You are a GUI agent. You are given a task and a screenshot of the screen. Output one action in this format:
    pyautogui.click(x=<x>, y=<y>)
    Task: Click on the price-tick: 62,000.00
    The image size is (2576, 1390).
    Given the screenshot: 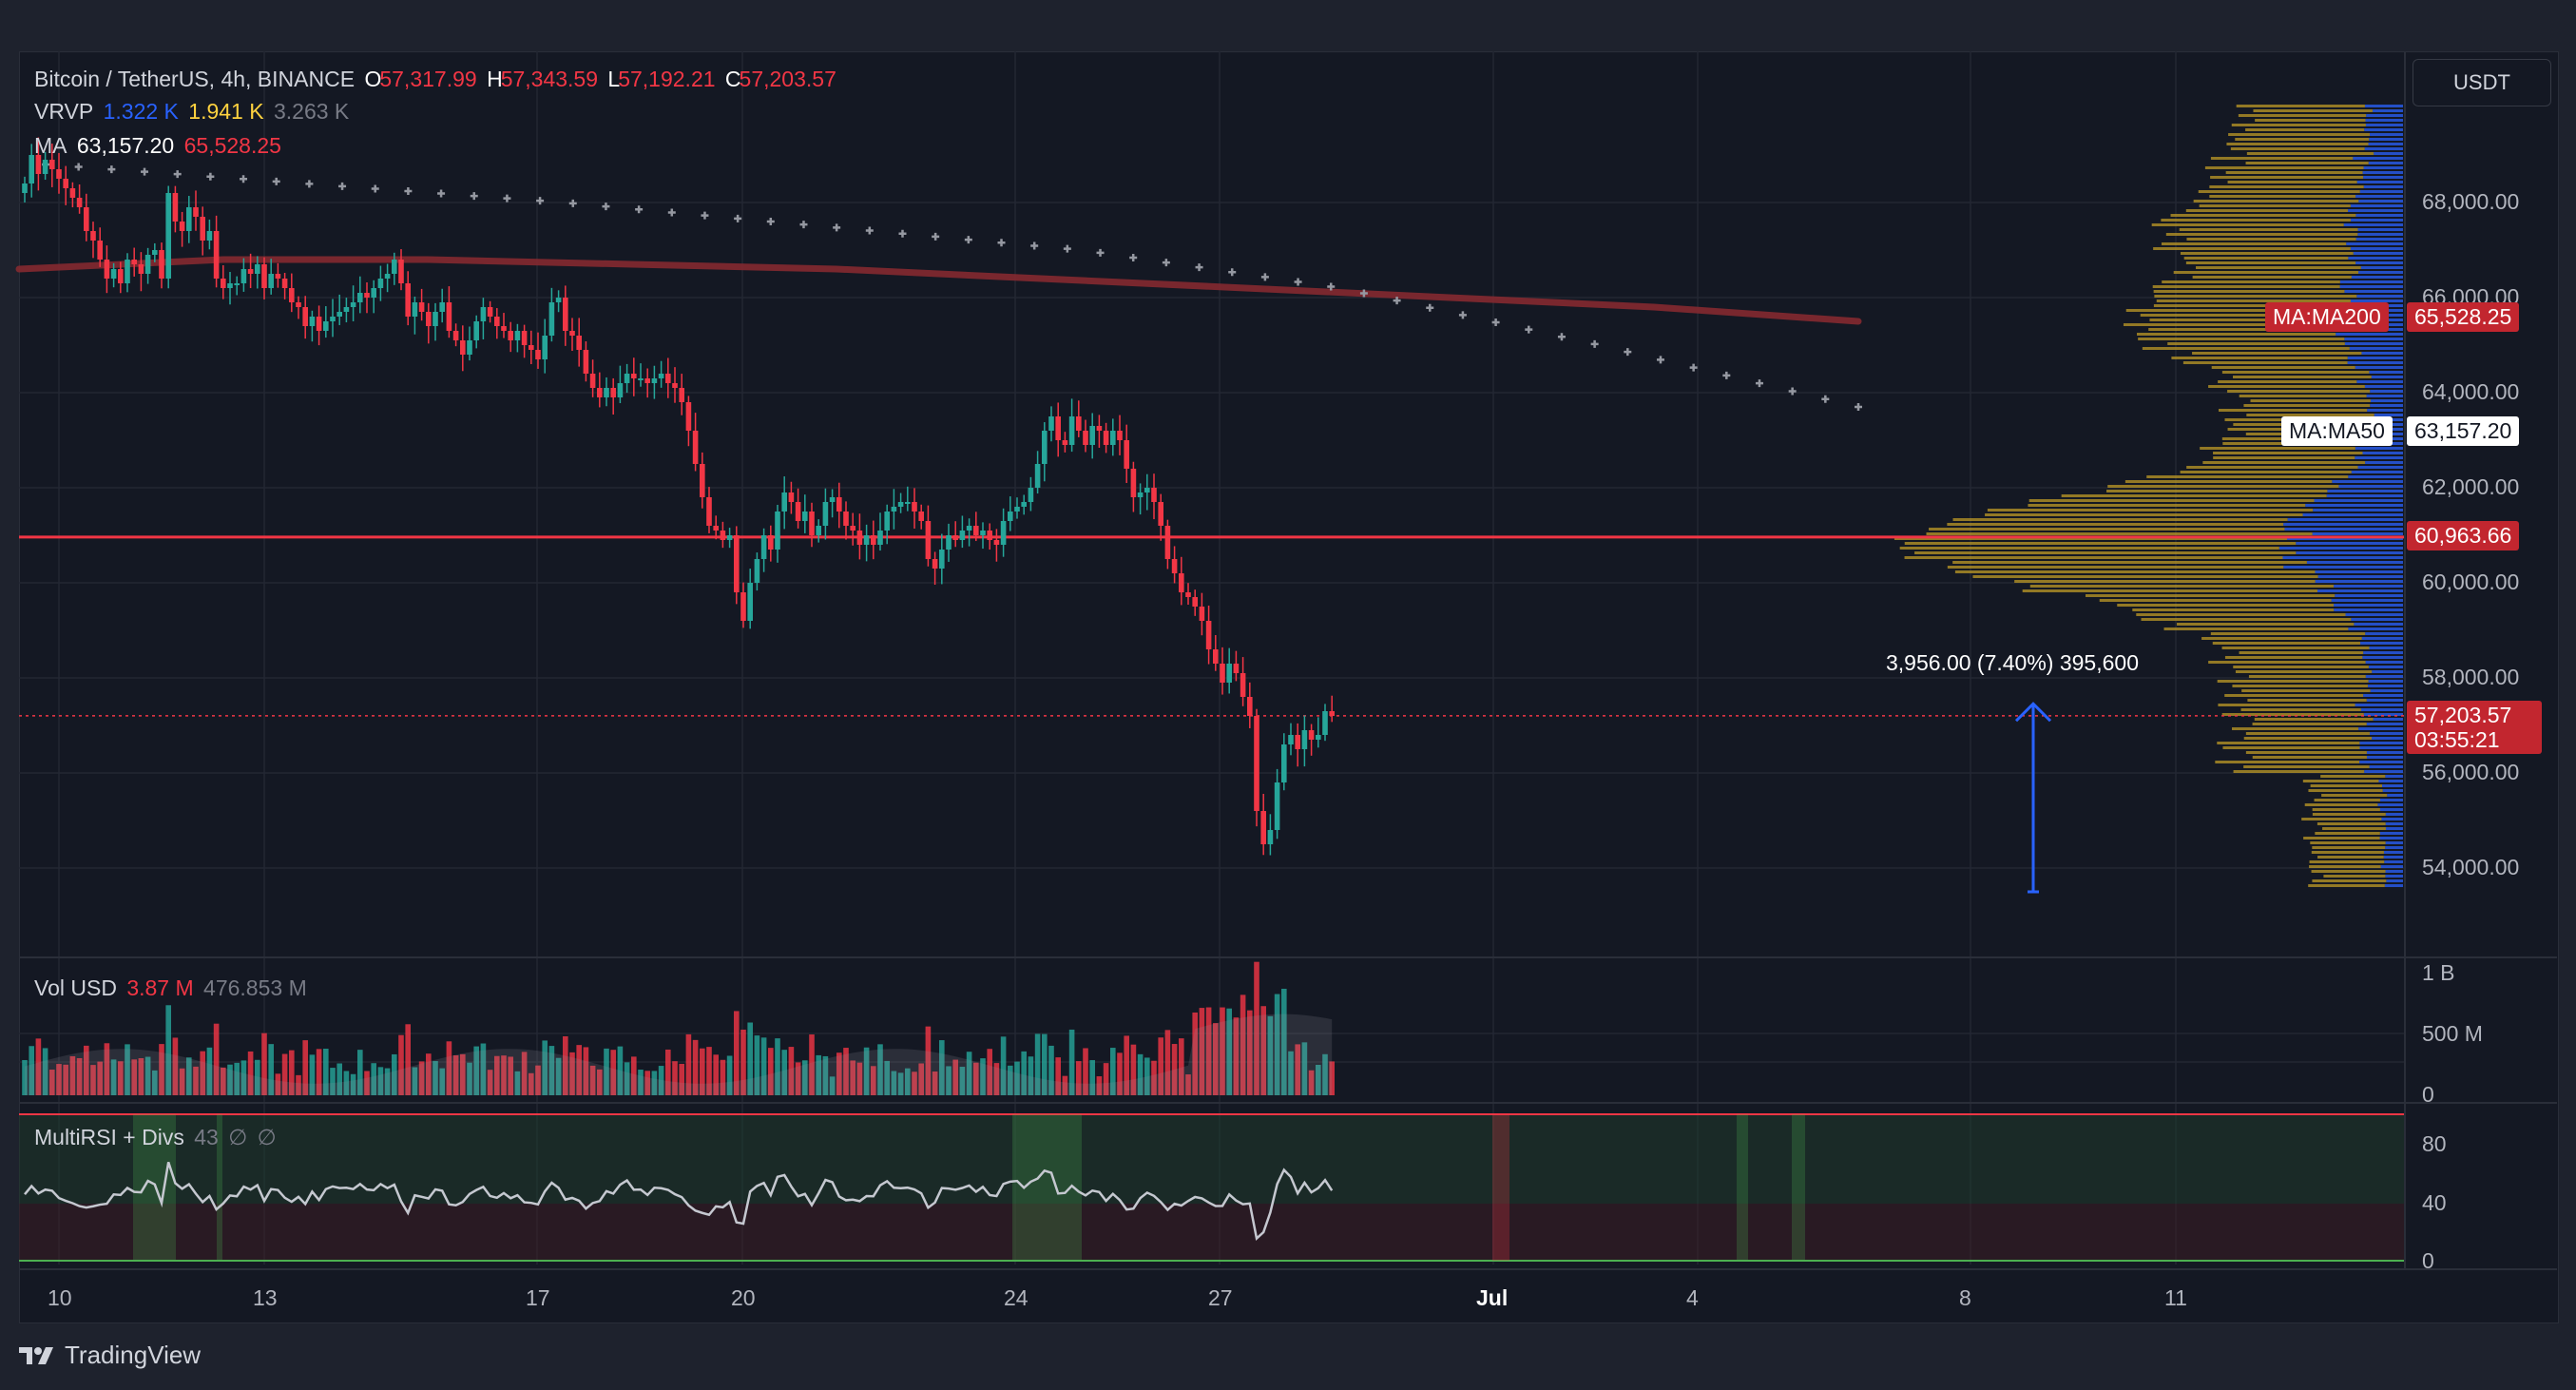 What is the action you would take?
    pyautogui.click(x=2471, y=486)
    